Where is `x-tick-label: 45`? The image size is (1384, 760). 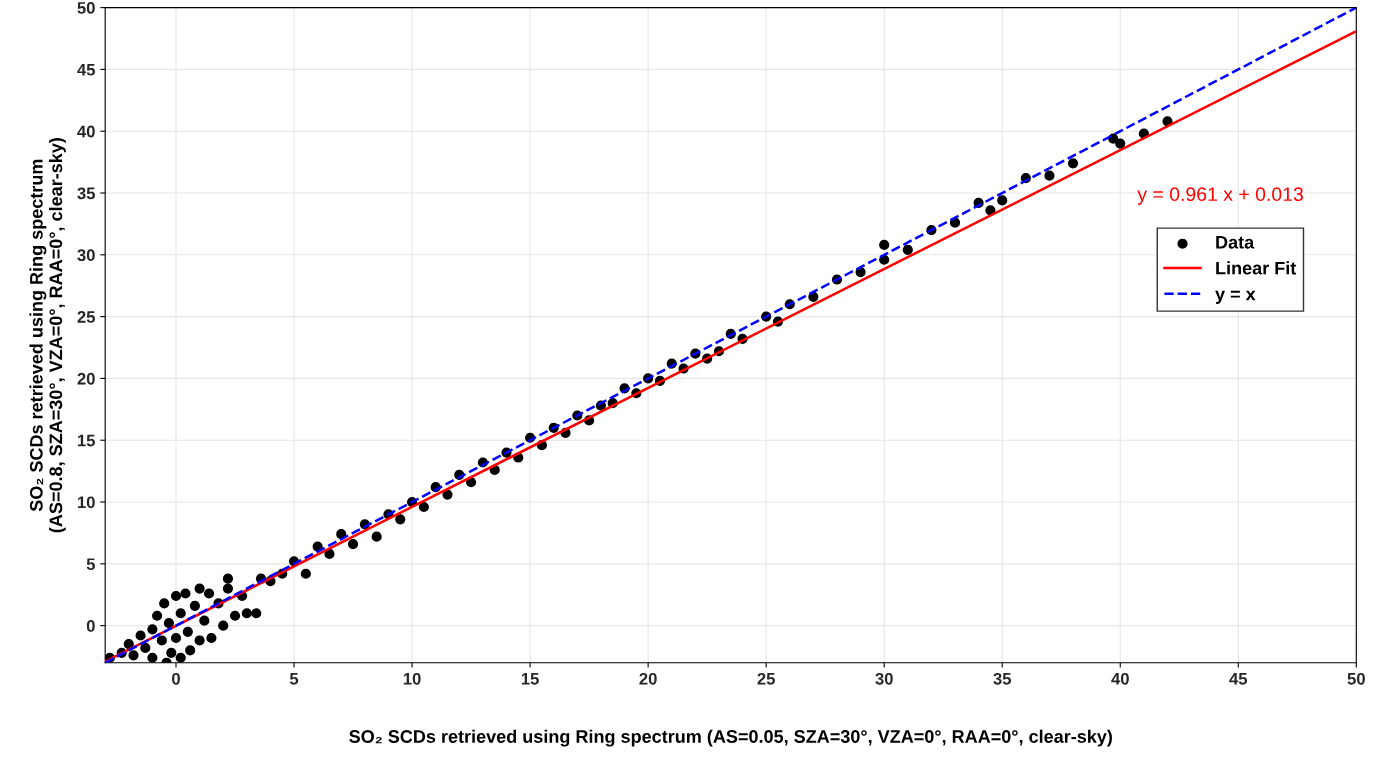 x-tick-label: 45 is located at coordinates (1238, 679).